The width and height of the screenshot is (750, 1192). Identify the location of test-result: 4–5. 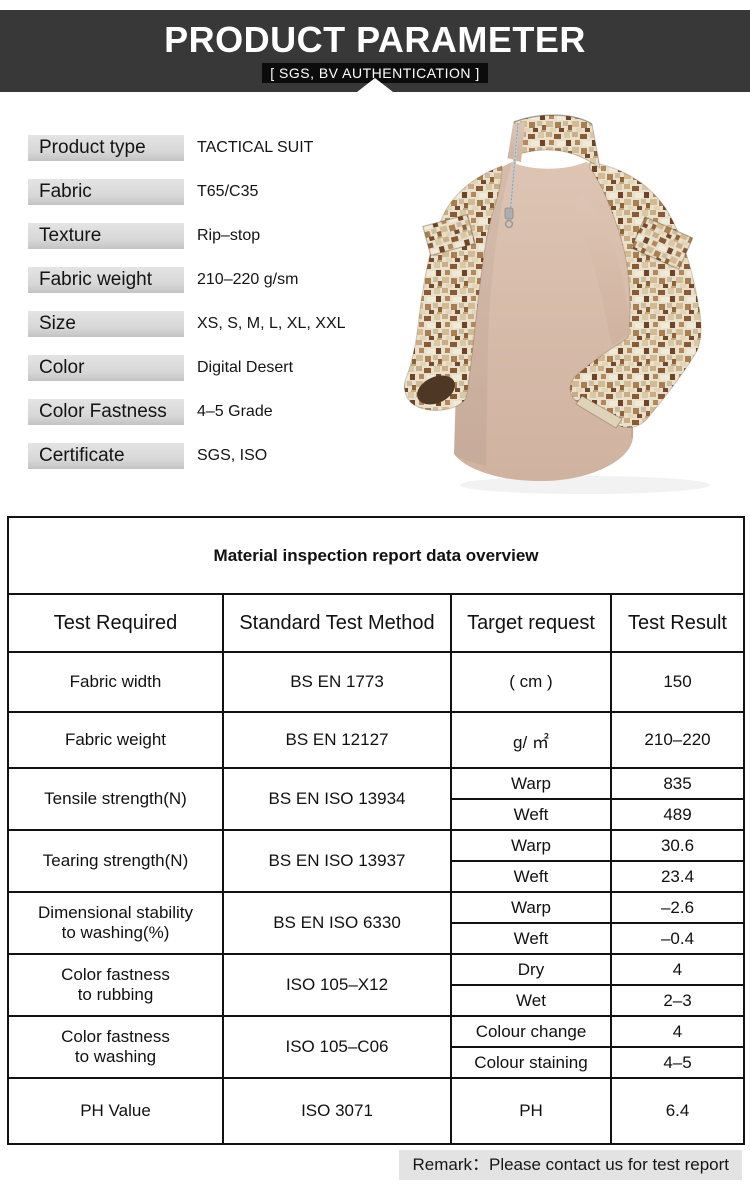
(677, 1062).